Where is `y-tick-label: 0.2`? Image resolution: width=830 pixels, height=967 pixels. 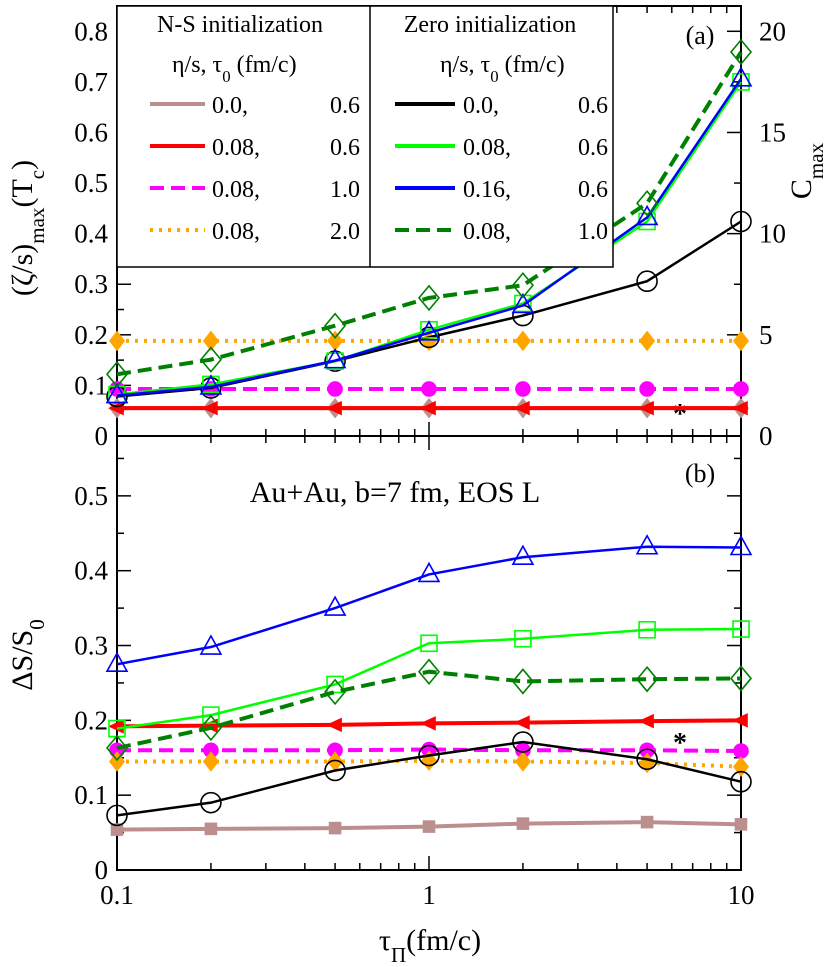
y-tick-label: 0.2 is located at coordinates (91, 335).